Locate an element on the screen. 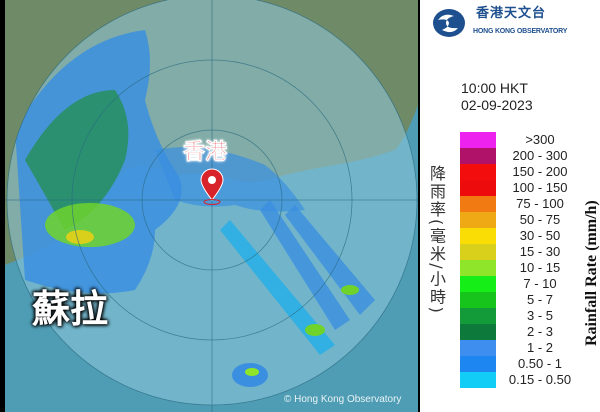 Image resolution: width=600 pixels, height=412 pixels. legend-label: 3 - 5 is located at coordinates (539, 315).